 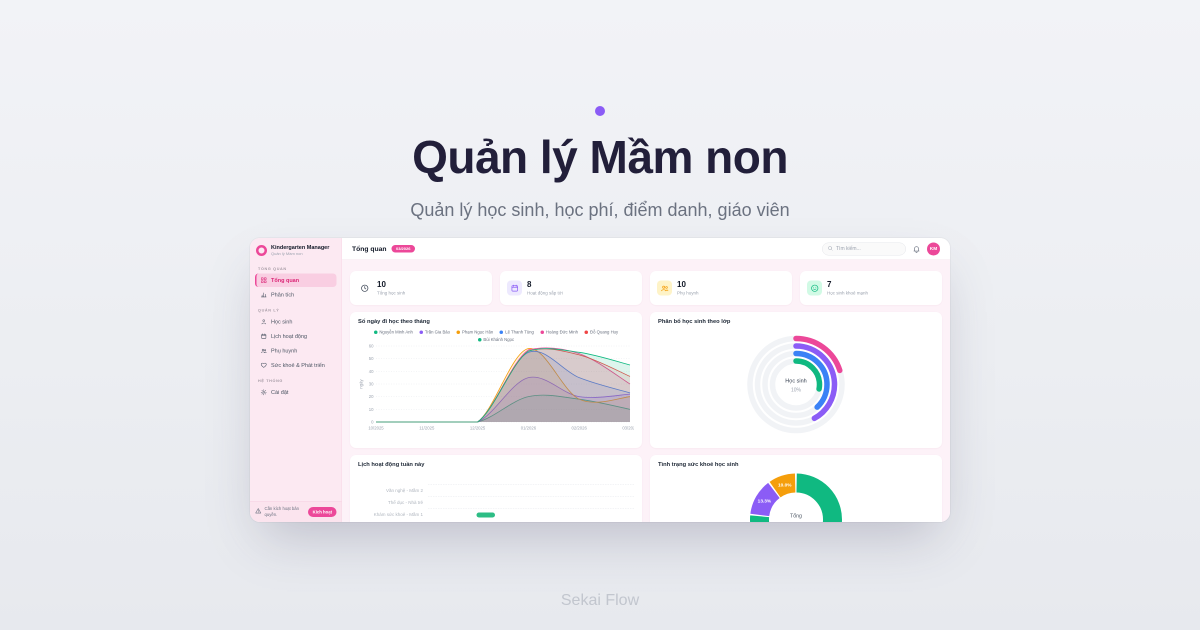 I want to click on footer-brand: Sekai Flow, so click(x=600, y=600).